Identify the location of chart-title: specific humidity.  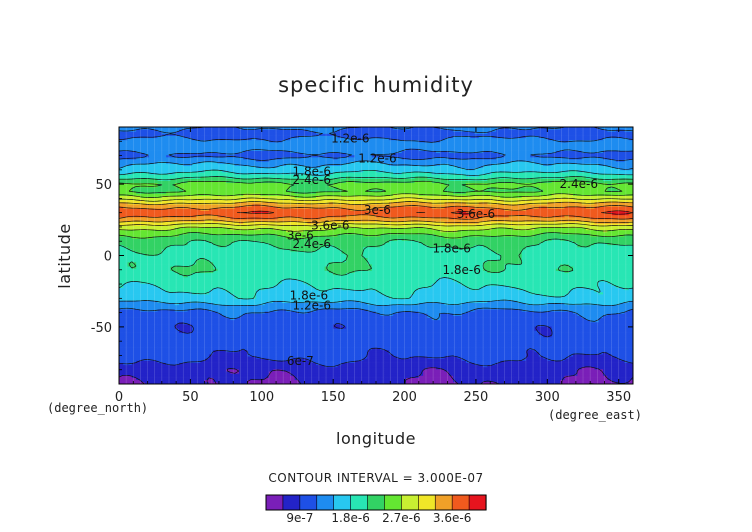
(376, 85).